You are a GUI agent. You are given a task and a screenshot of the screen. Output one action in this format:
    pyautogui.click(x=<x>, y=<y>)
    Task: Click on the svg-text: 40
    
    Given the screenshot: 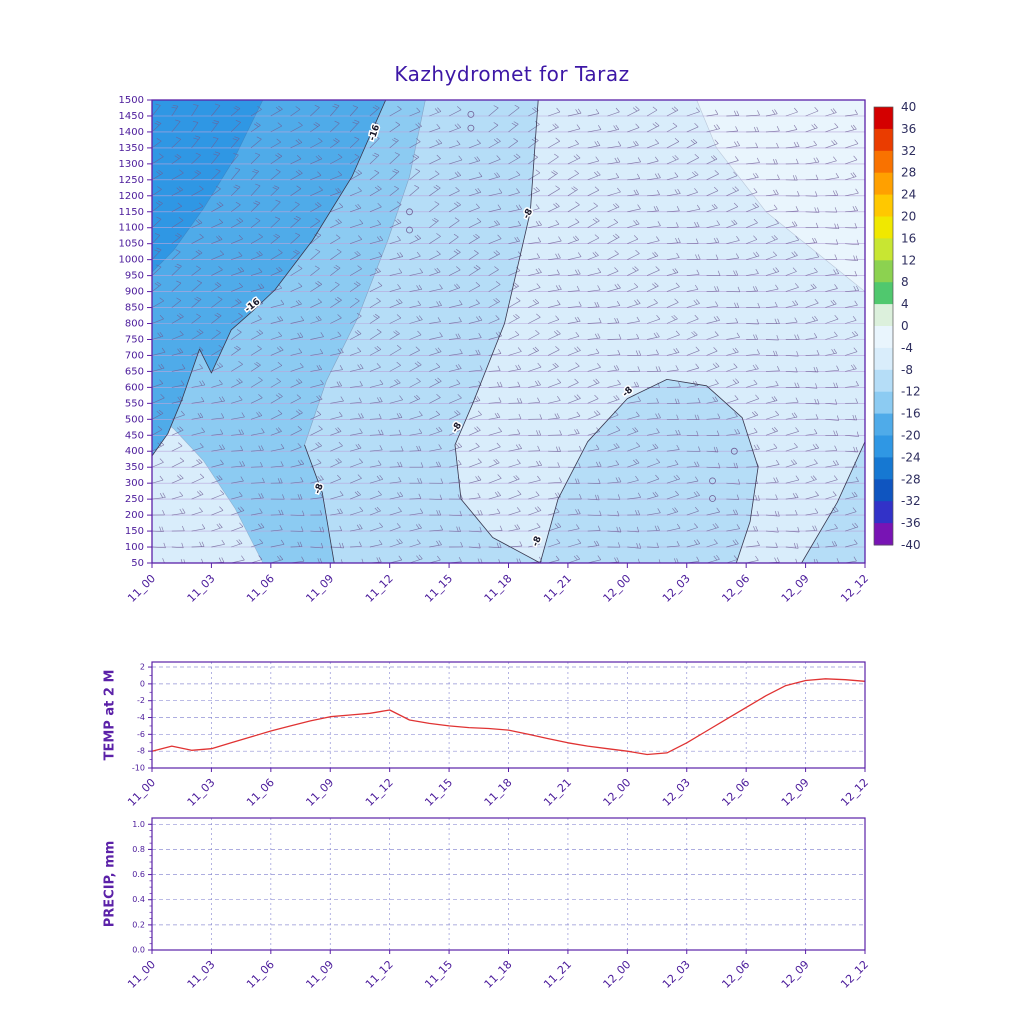 What is the action you would take?
    pyautogui.click(x=908, y=107)
    